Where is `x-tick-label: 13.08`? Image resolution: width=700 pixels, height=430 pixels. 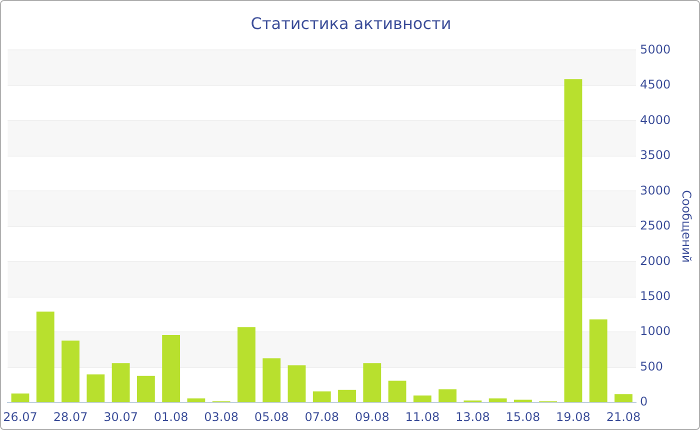 x-tick-label: 13.08 is located at coordinates (473, 417).